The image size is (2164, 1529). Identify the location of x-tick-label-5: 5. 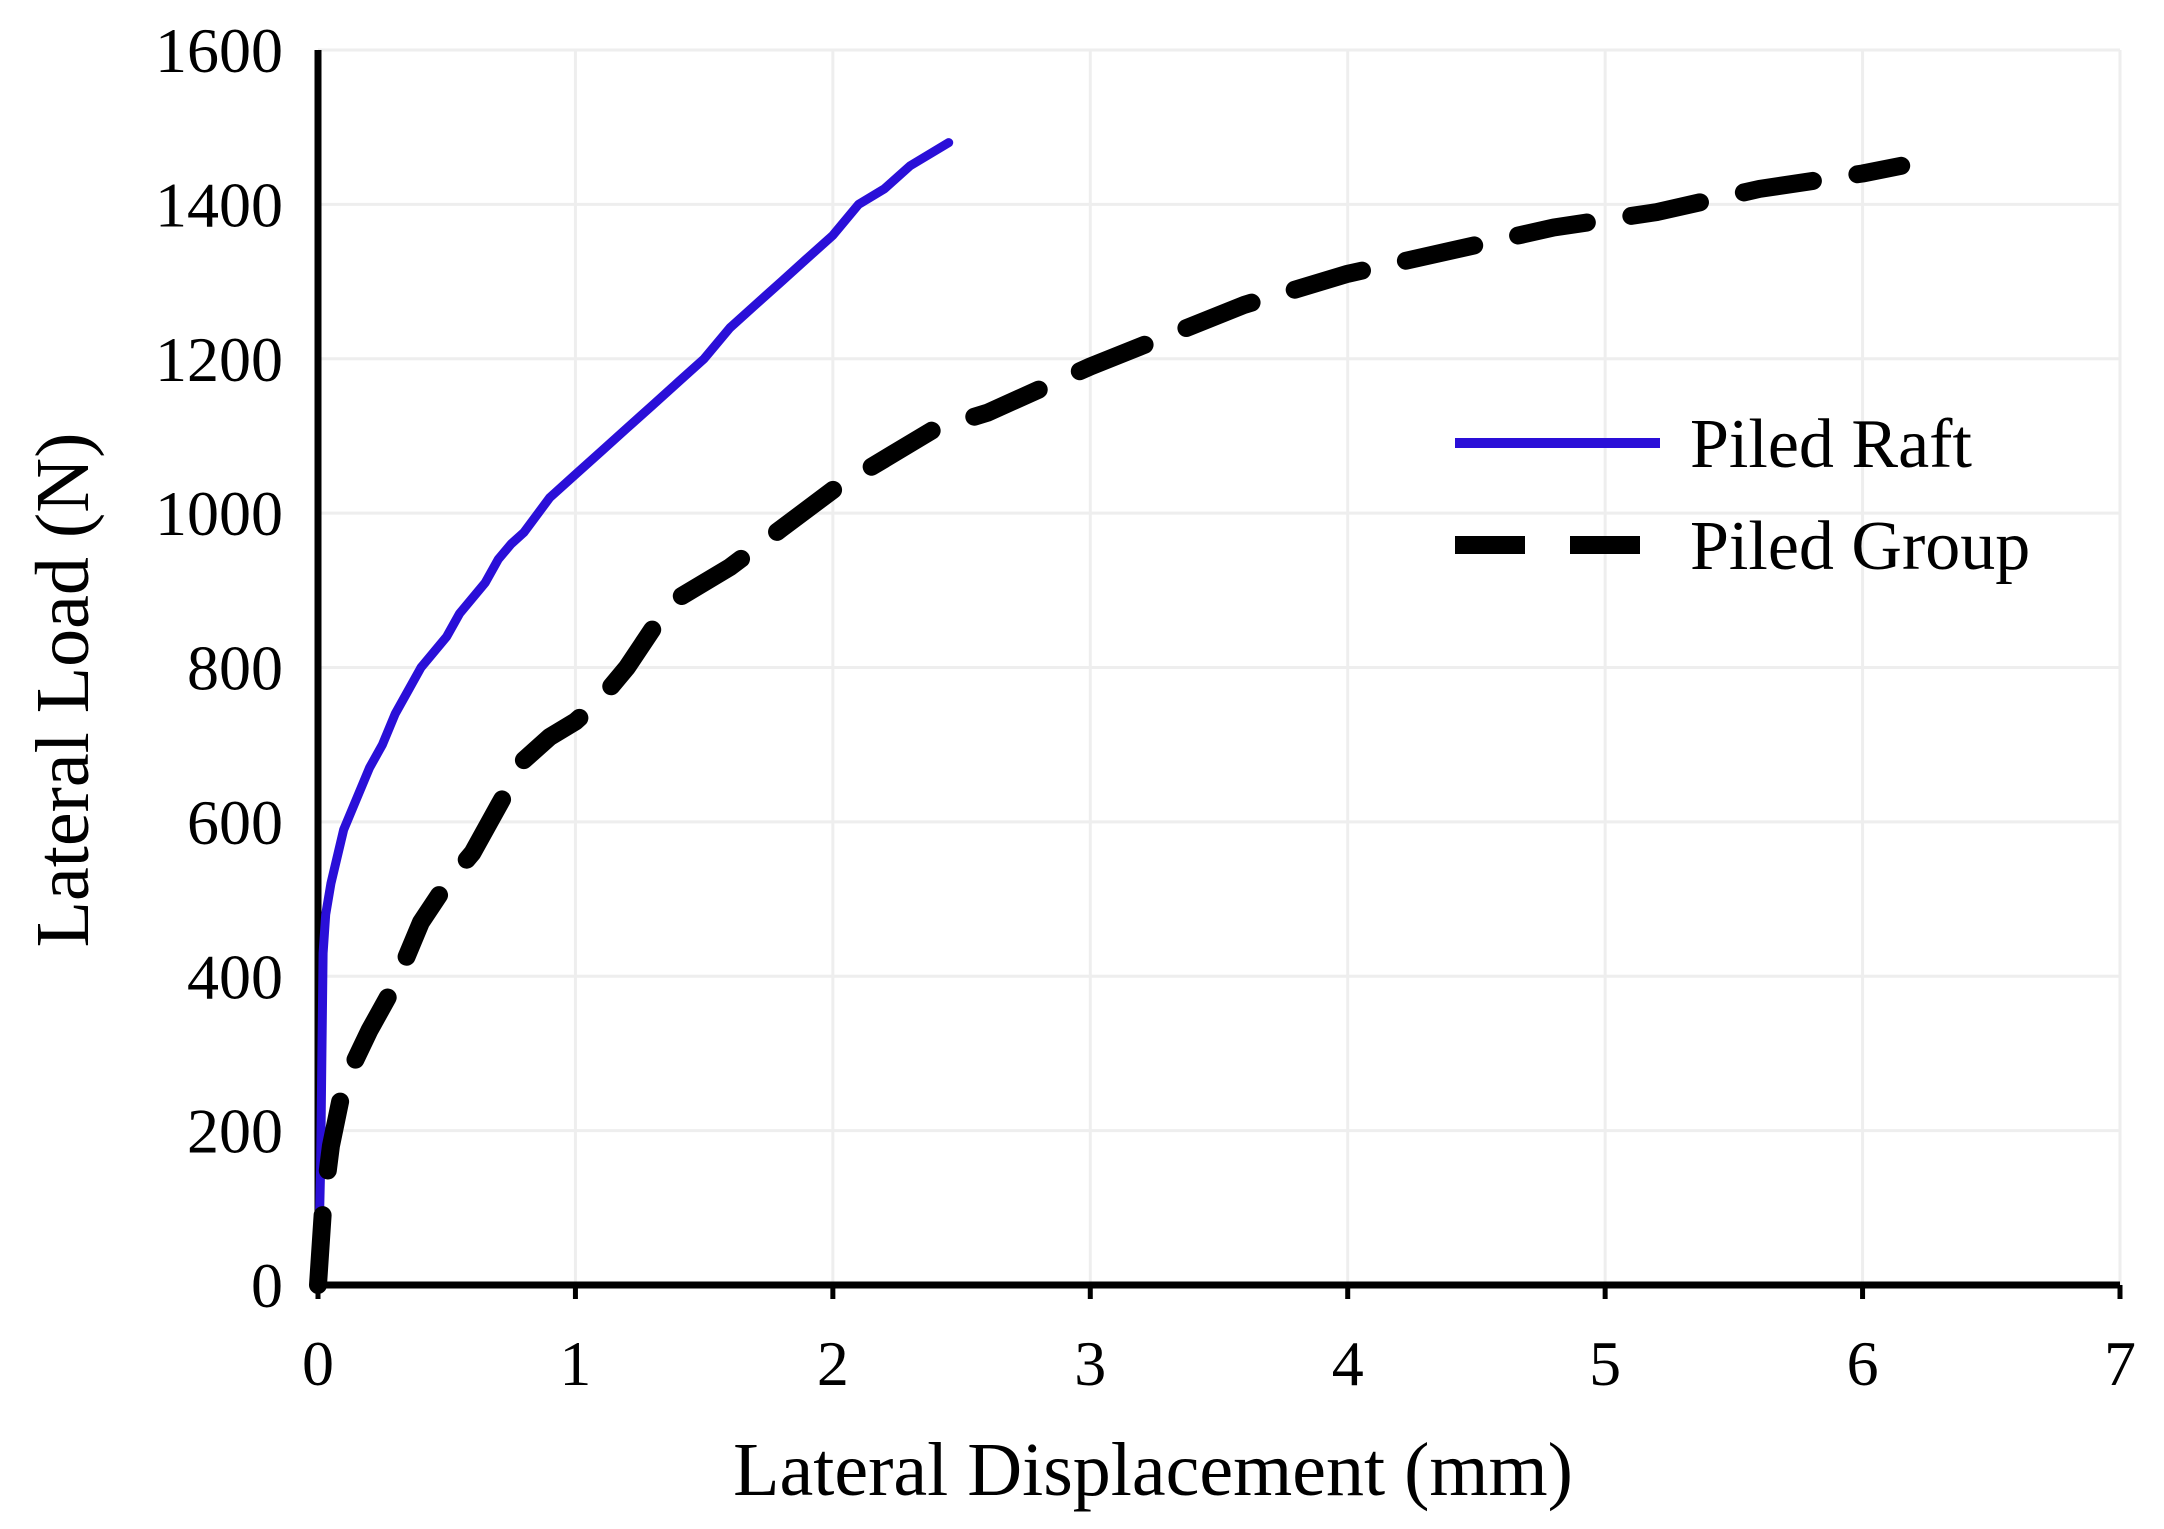
(1605, 1363).